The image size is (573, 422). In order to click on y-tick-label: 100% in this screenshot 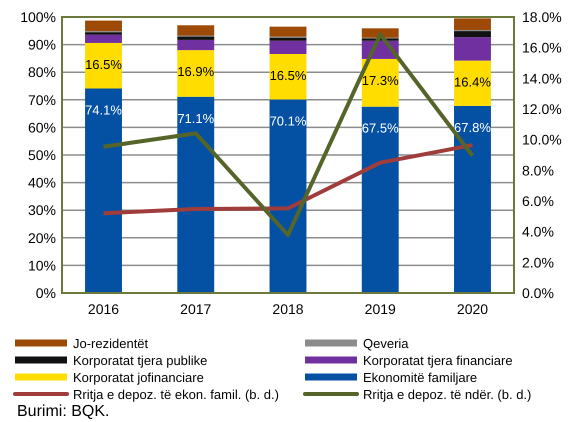, I will do `click(38, 17)`.